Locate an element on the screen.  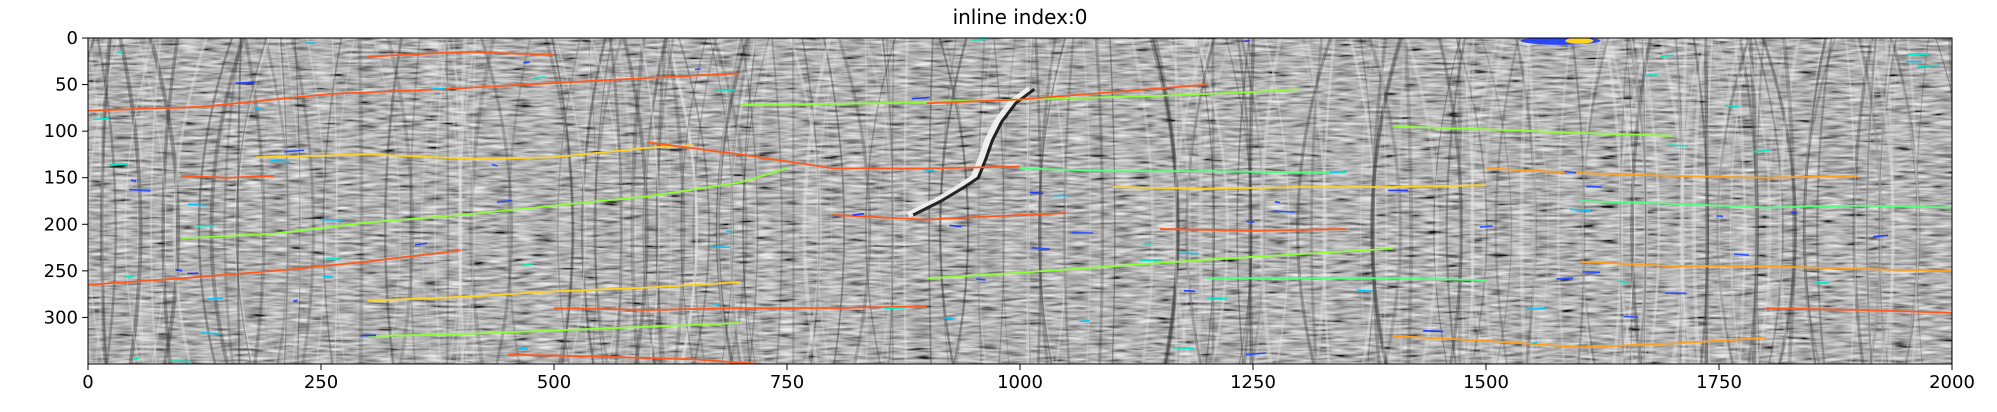
x-tick-label: 1750 is located at coordinates (1719, 382).